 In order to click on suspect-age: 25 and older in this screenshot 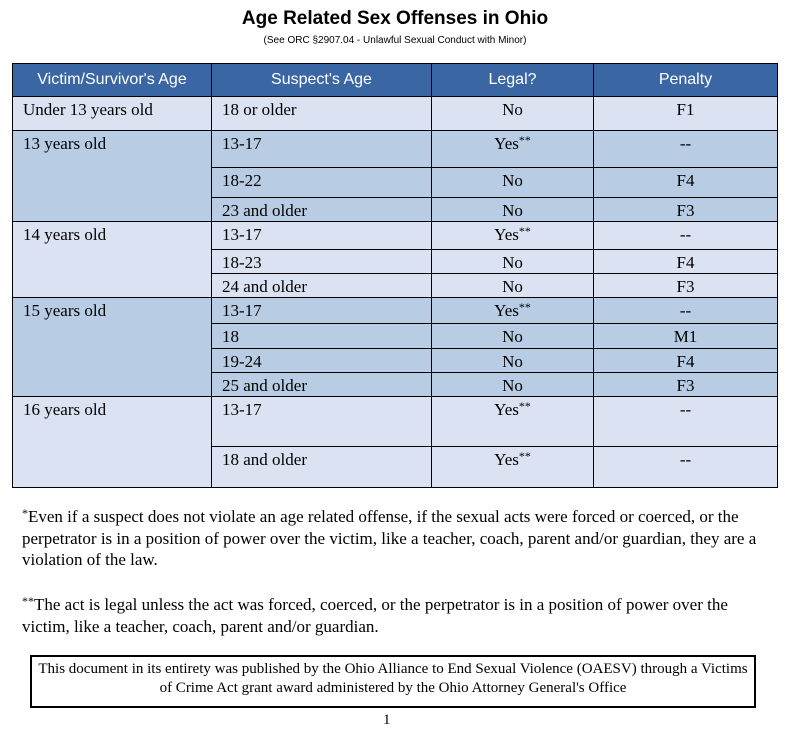, I will do `click(321, 384)`.